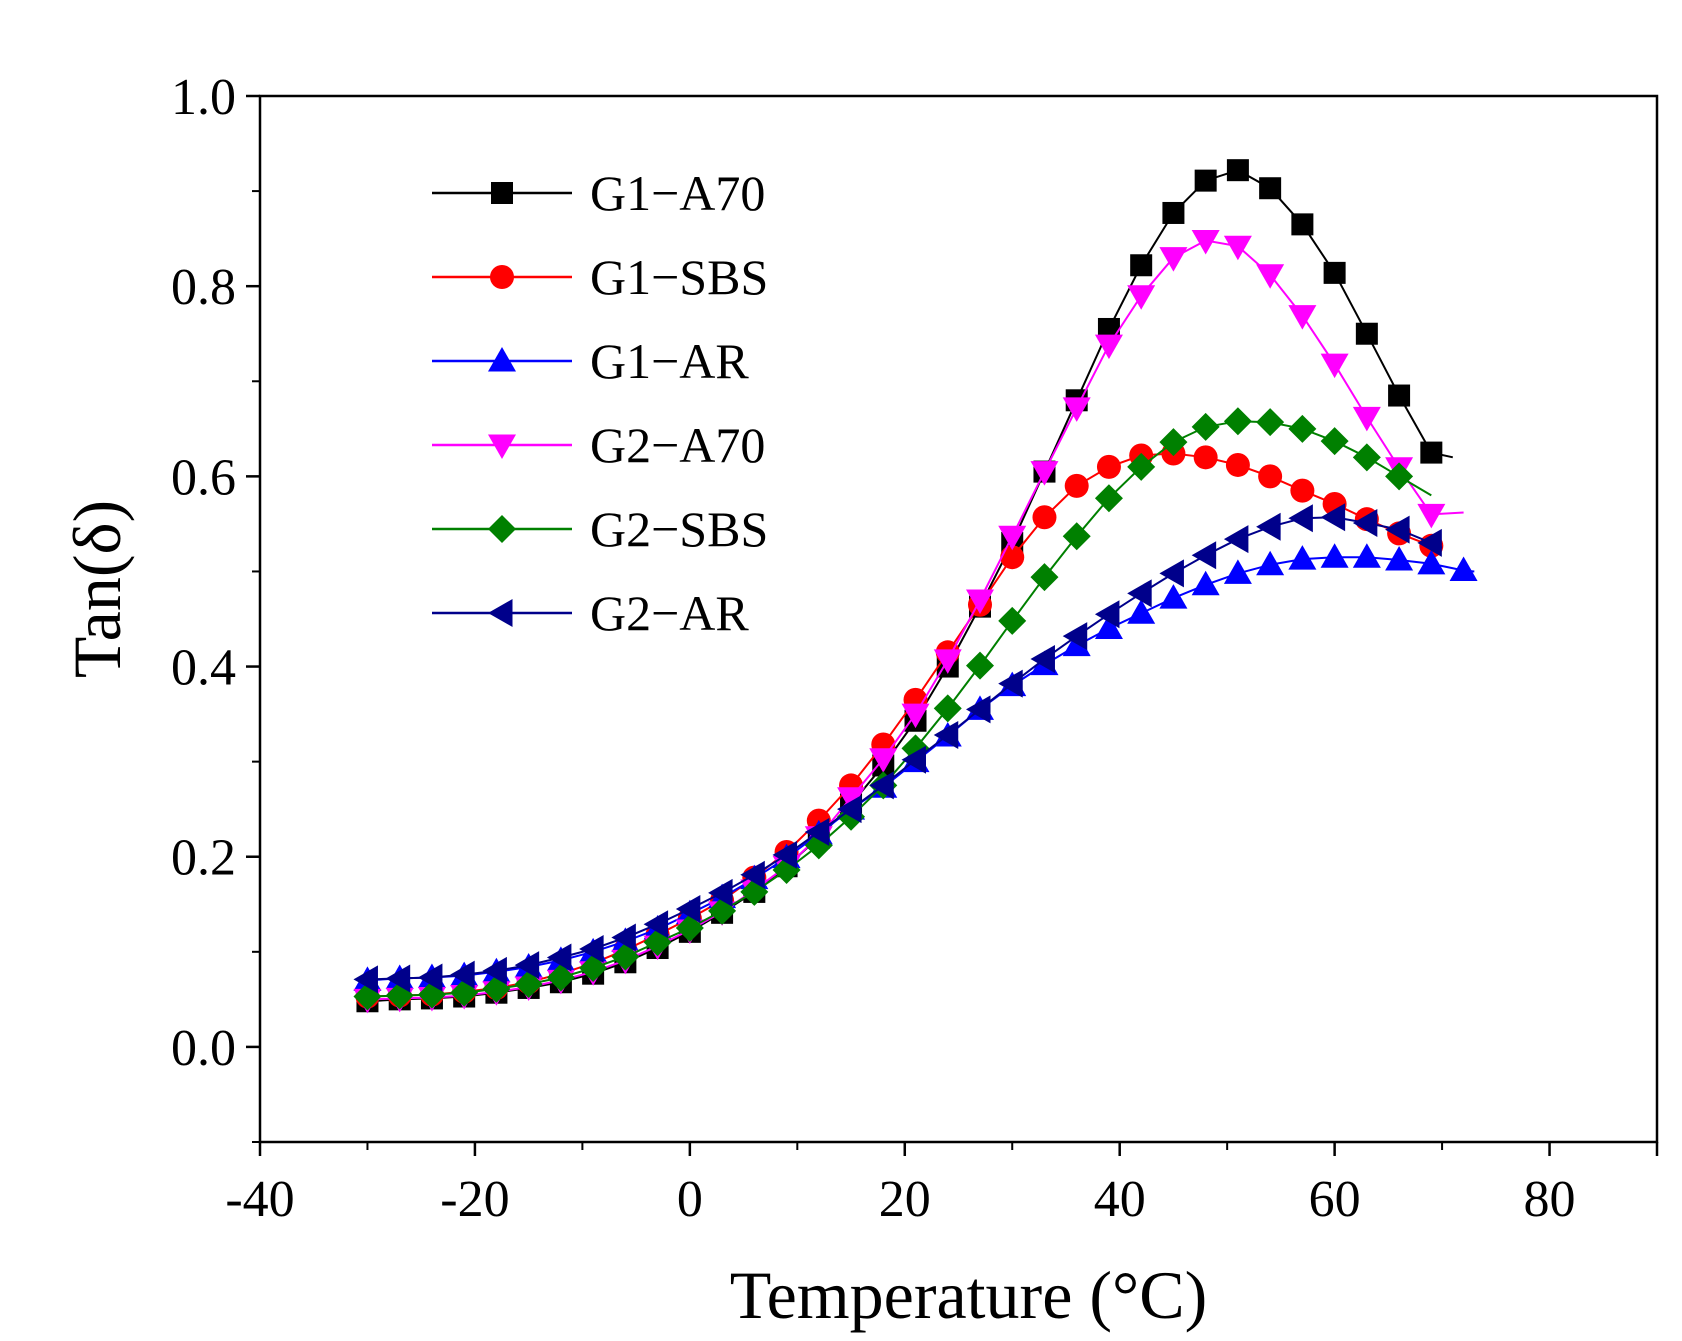  What do you see at coordinates (677, 445) in the screenshot?
I see `legend-label: G2−A70` at bounding box center [677, 445].